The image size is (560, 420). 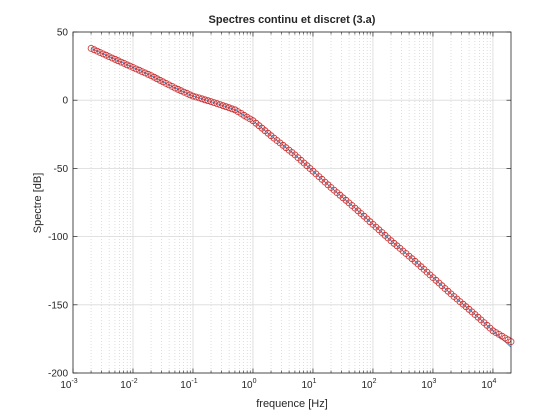 I want to click on x-tick-label: 10⁻², so click(x=128, y=384).